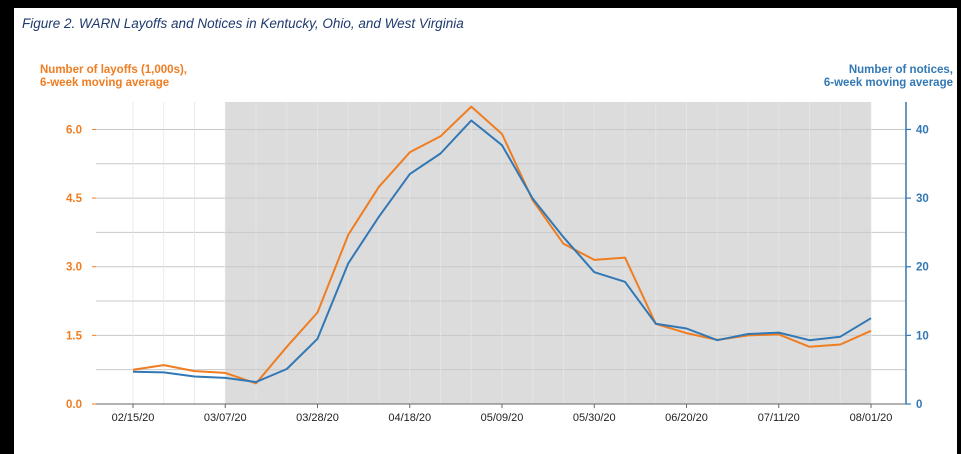 This screenshot has height=454, width=961. What do you see at coordinates (225, 418) in the screenshot?
I see `x-axis-tick-label: 03/07/20` at bounding box center [225, 418].